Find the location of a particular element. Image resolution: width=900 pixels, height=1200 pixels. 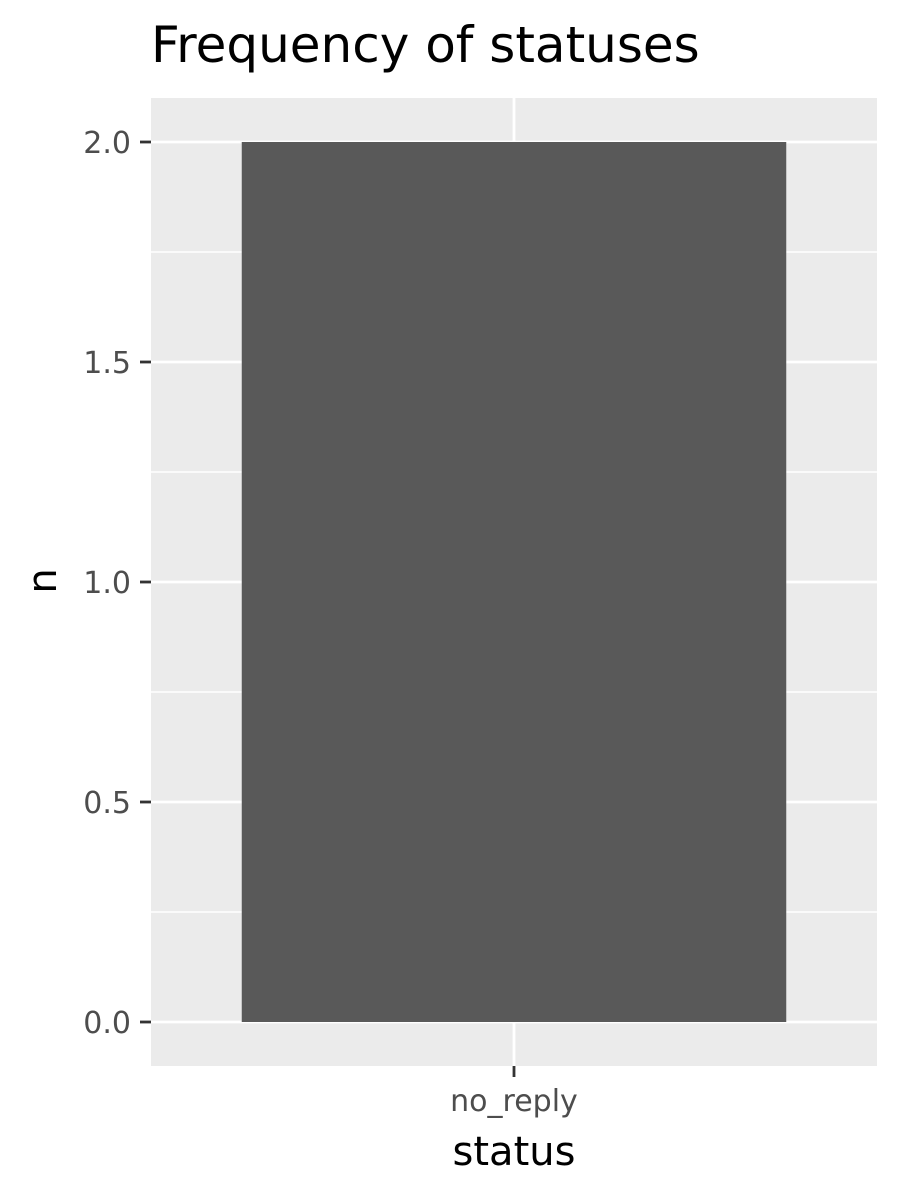

y-tick-label: 0.0 is located at coordinates (107, 1023).